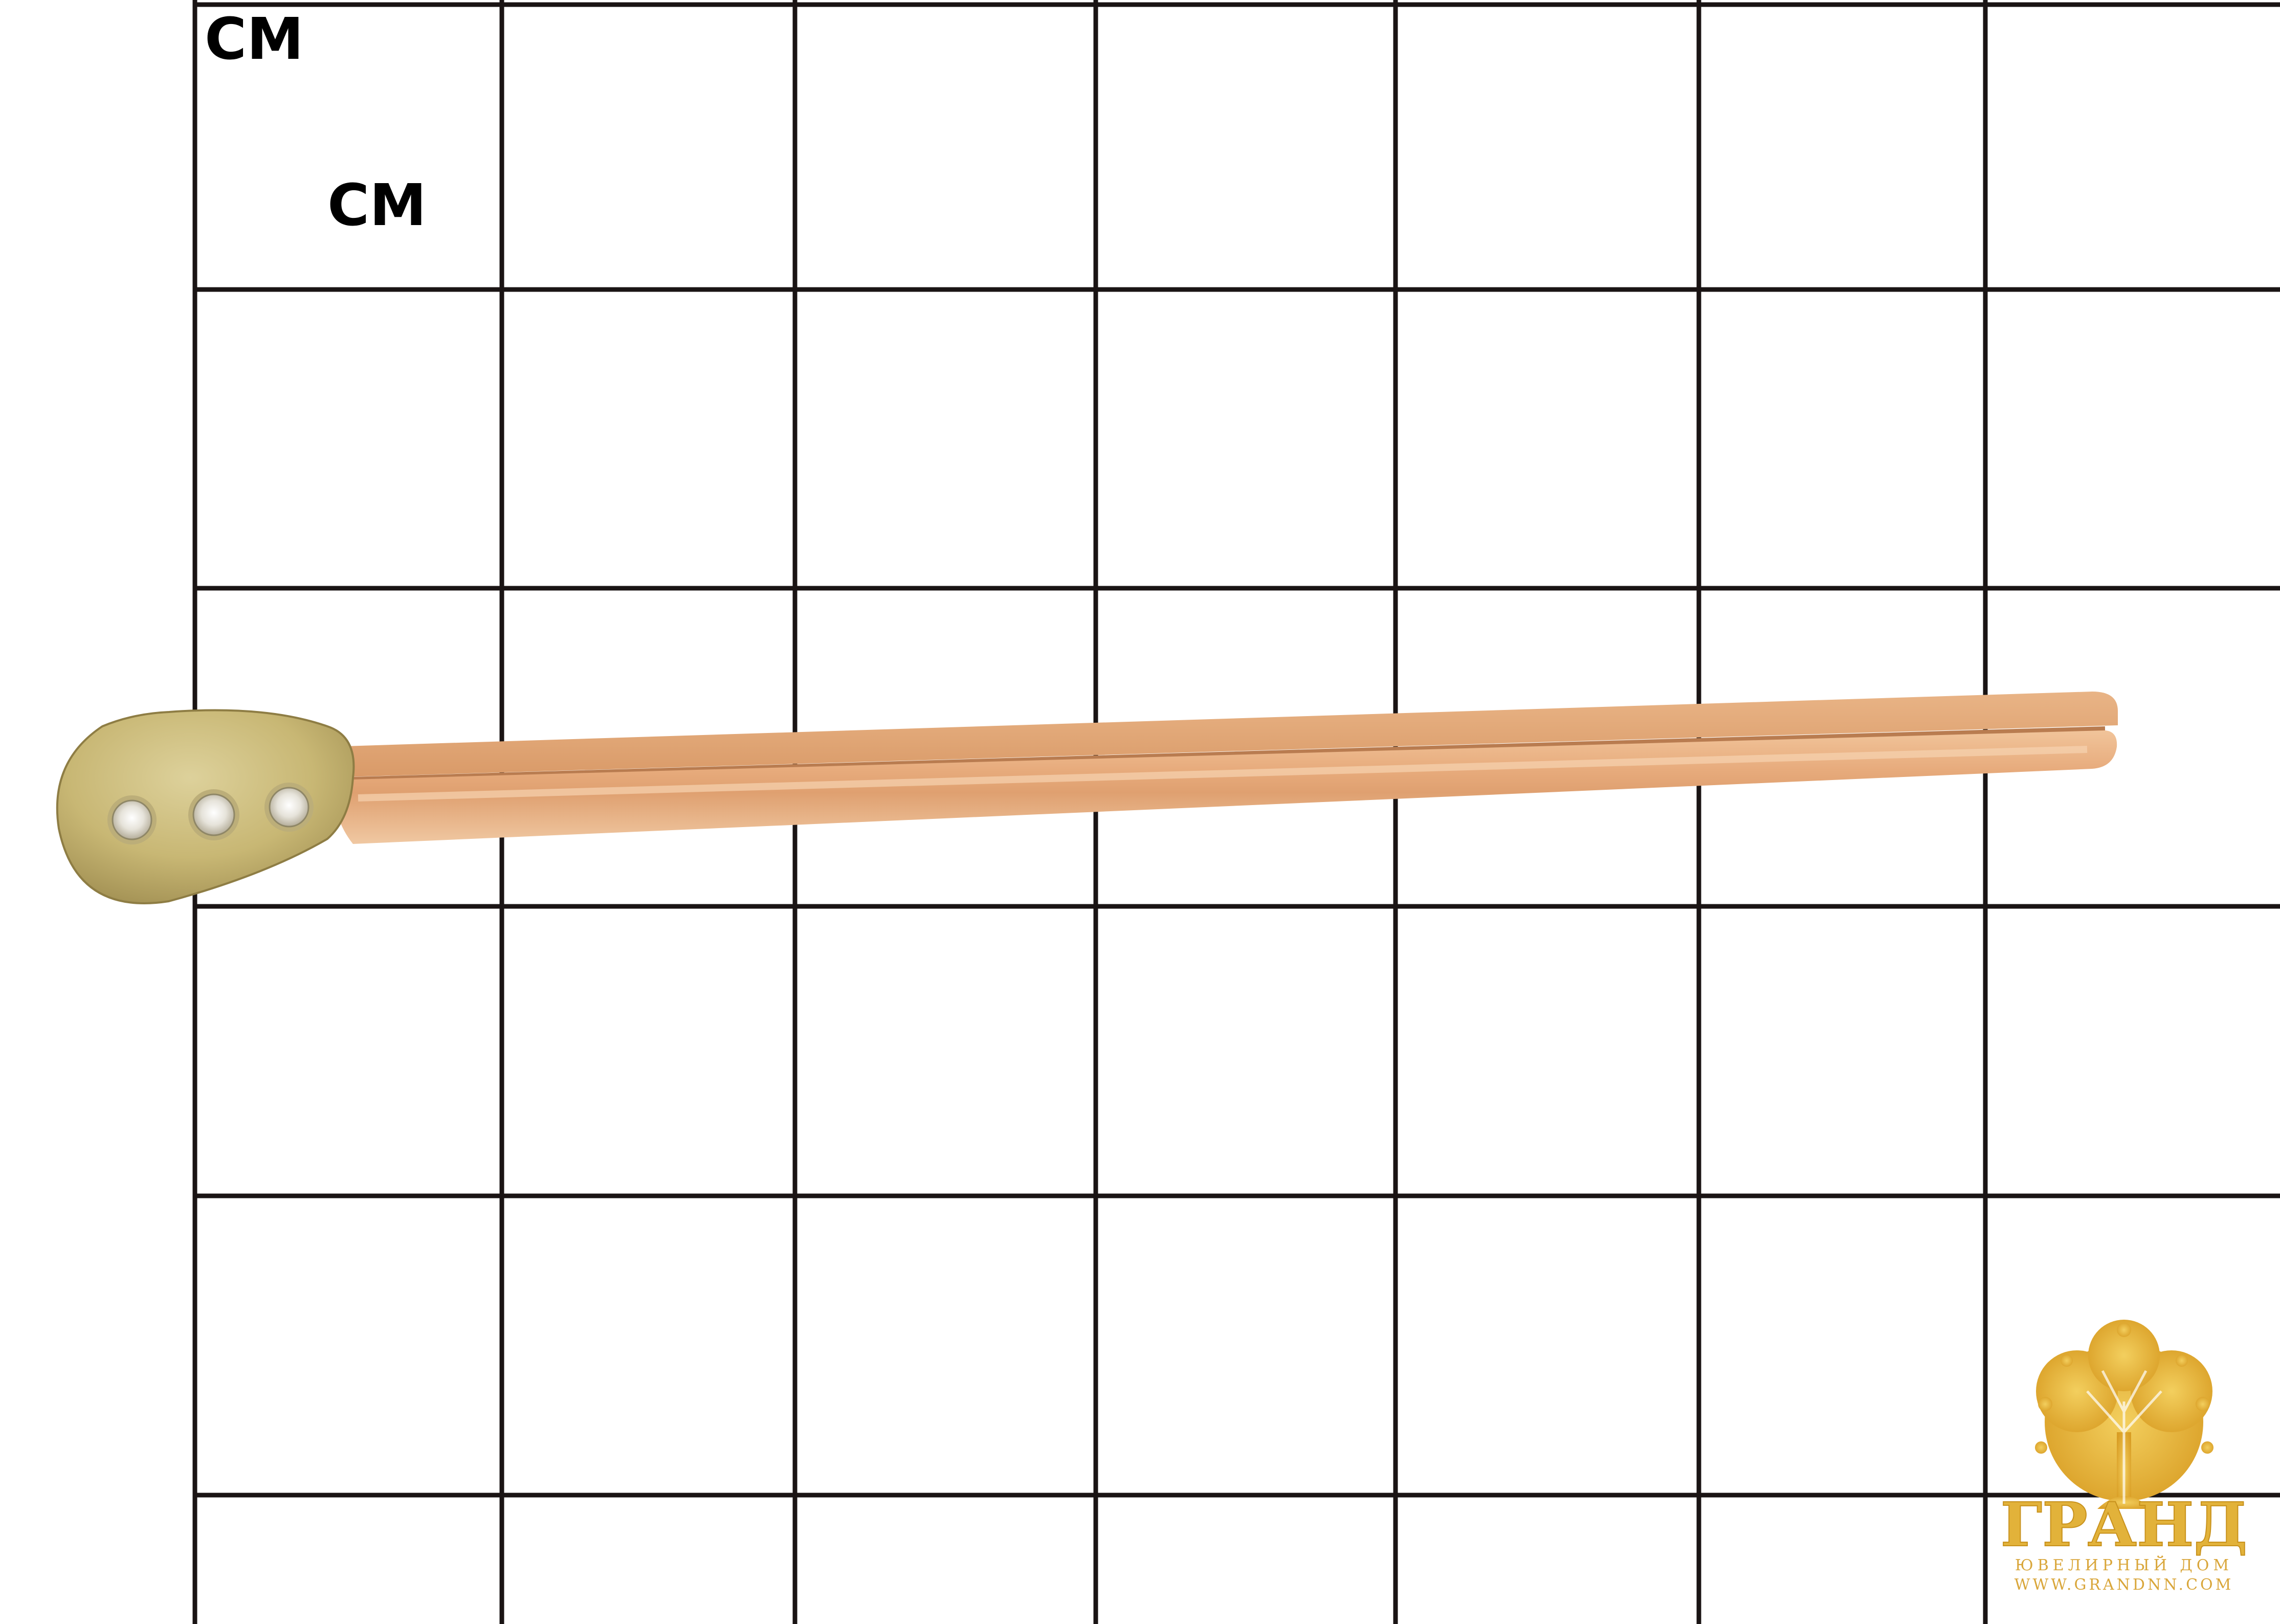  What do you see at coordinates (2124, 1585) in the screenshot?
I see `logo-website: WWW.GRANDNN.COM` at bounding box center [2124, 1585].